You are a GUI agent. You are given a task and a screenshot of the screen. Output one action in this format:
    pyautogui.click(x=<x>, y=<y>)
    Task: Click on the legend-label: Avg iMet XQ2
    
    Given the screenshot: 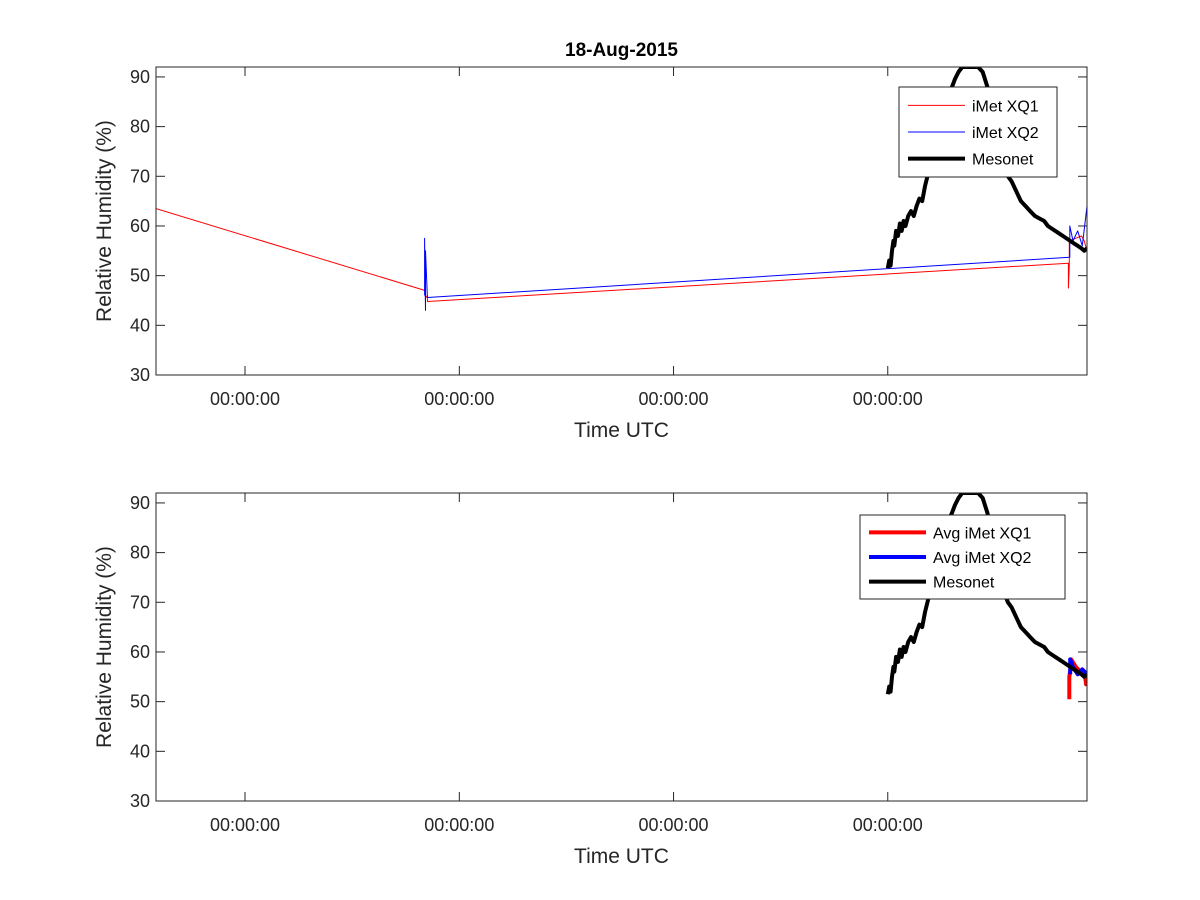 What is the action you would take?
    pyautogui.click(x=982, y=558)
    